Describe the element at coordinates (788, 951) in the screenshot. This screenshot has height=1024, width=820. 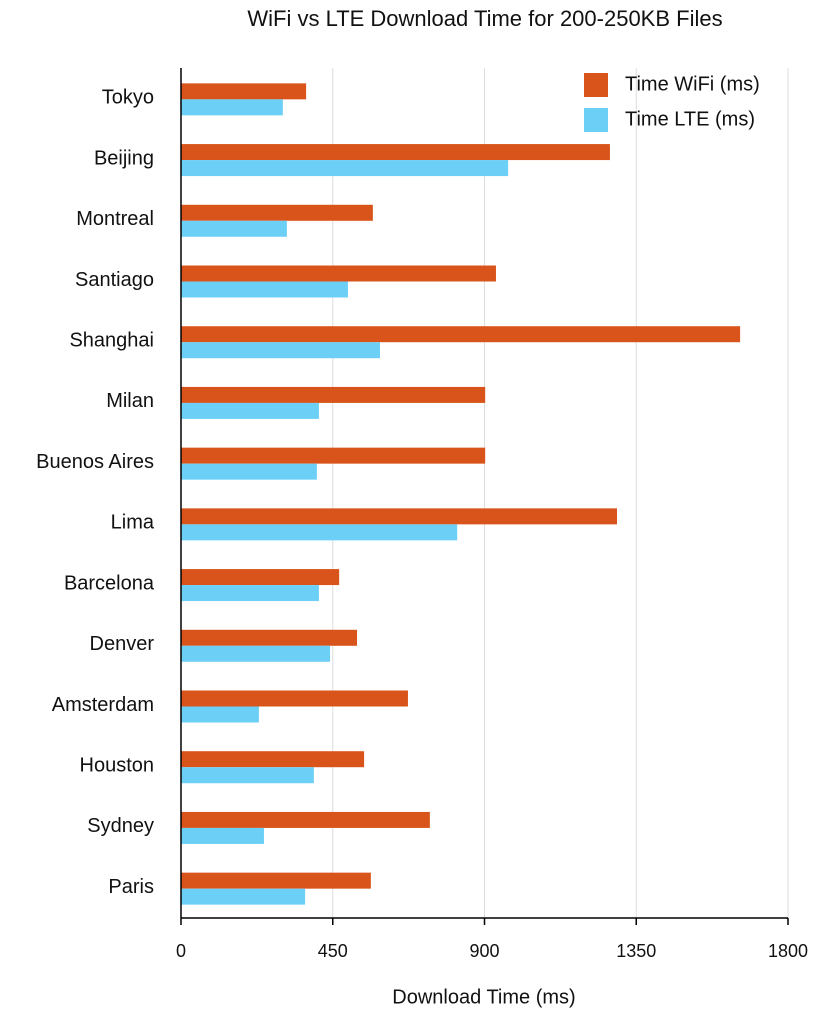
I see `x-tick-label: 1800` at that location.